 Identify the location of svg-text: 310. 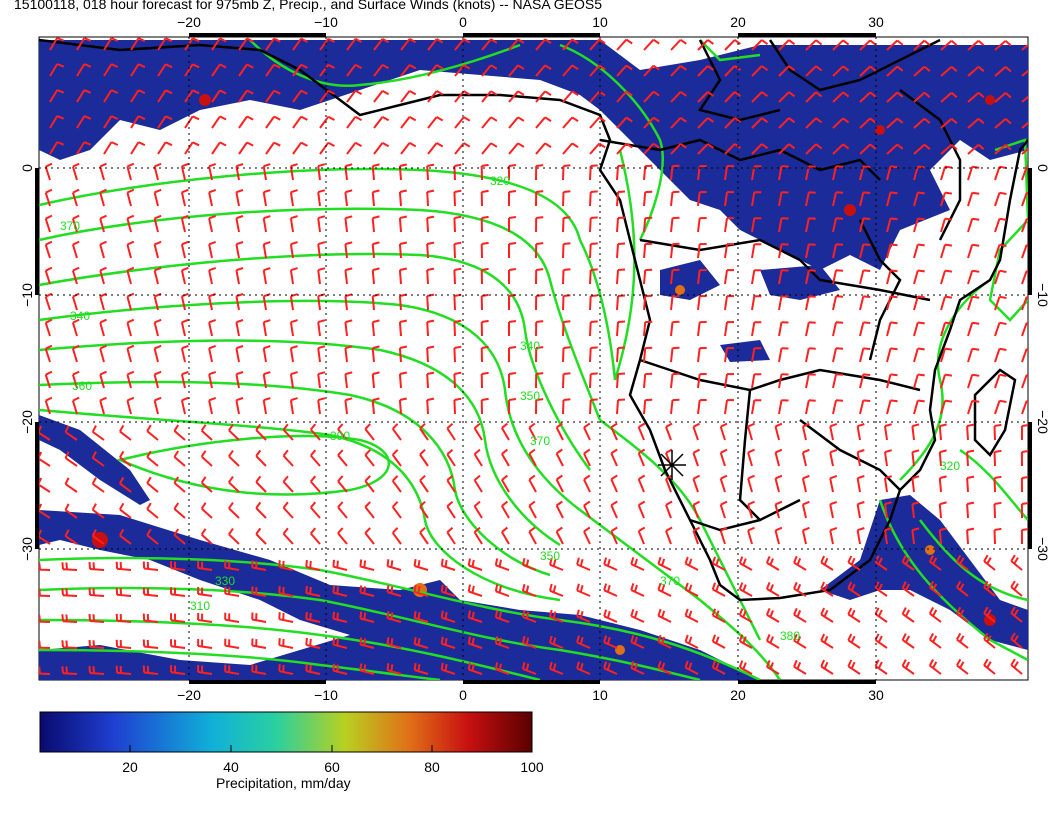
(200, 606).